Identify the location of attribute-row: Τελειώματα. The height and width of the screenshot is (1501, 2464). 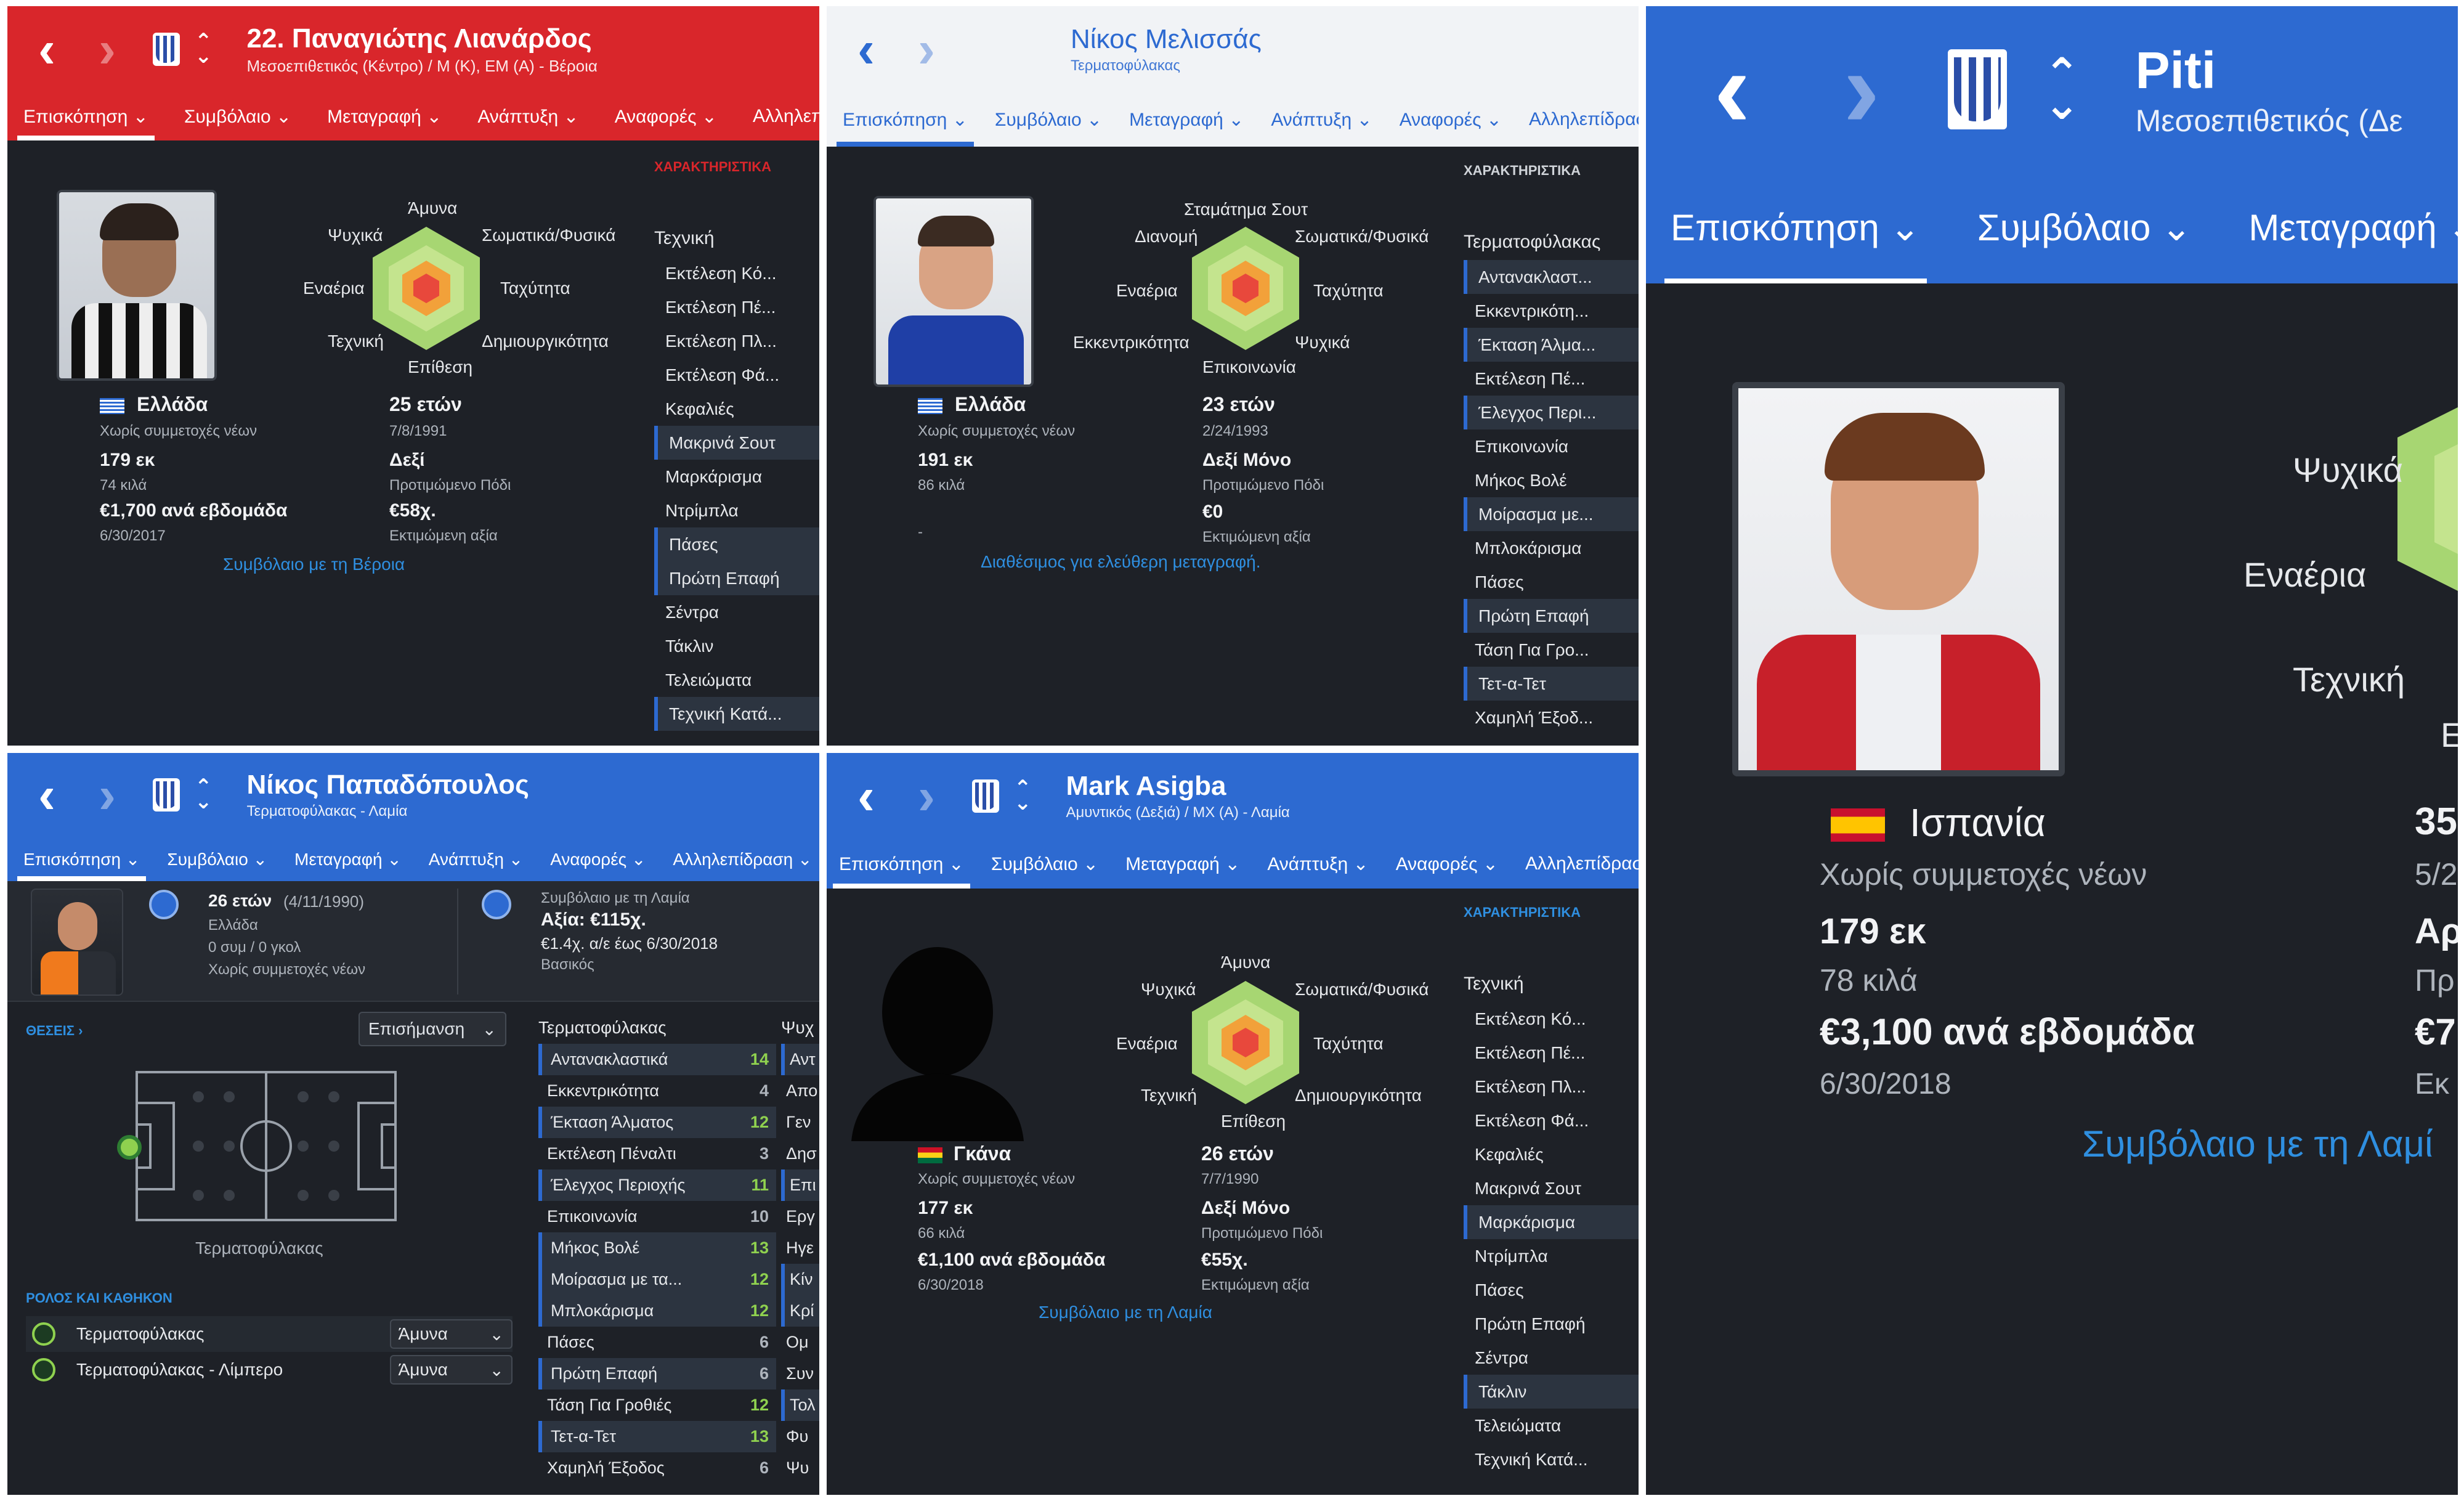
(1551, 1425).